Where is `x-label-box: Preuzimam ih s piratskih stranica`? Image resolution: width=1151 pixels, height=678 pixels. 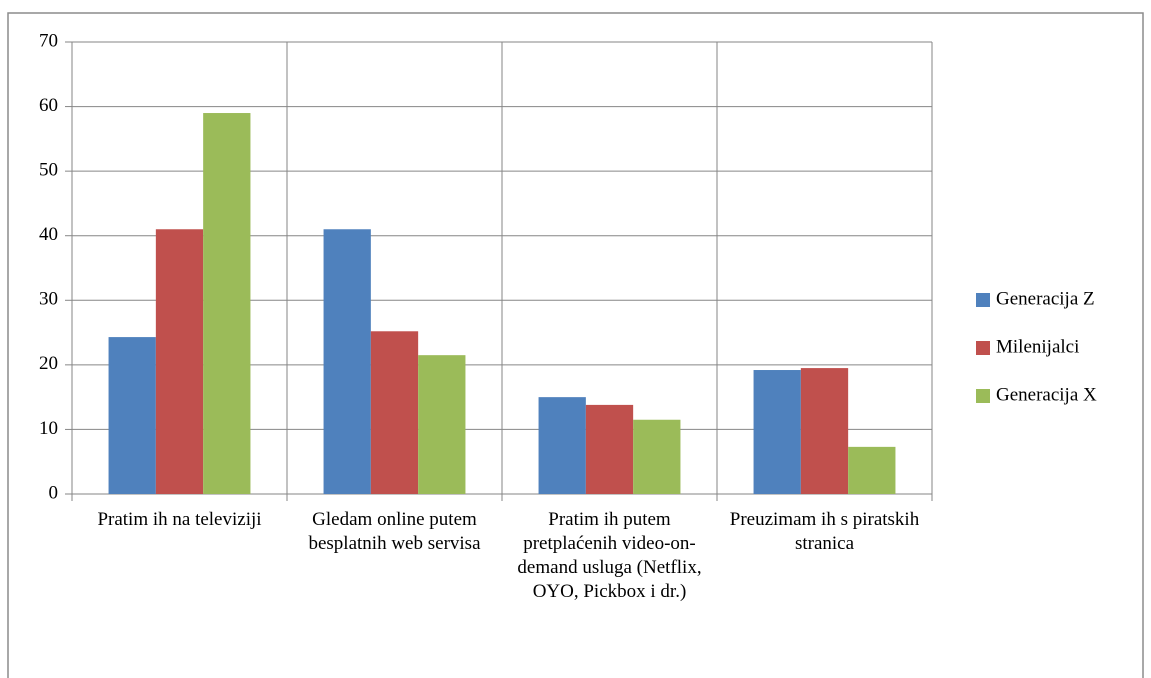
x-label-box: Preuzimam ih s piratskih stranica is located at coordinates (824, 531).